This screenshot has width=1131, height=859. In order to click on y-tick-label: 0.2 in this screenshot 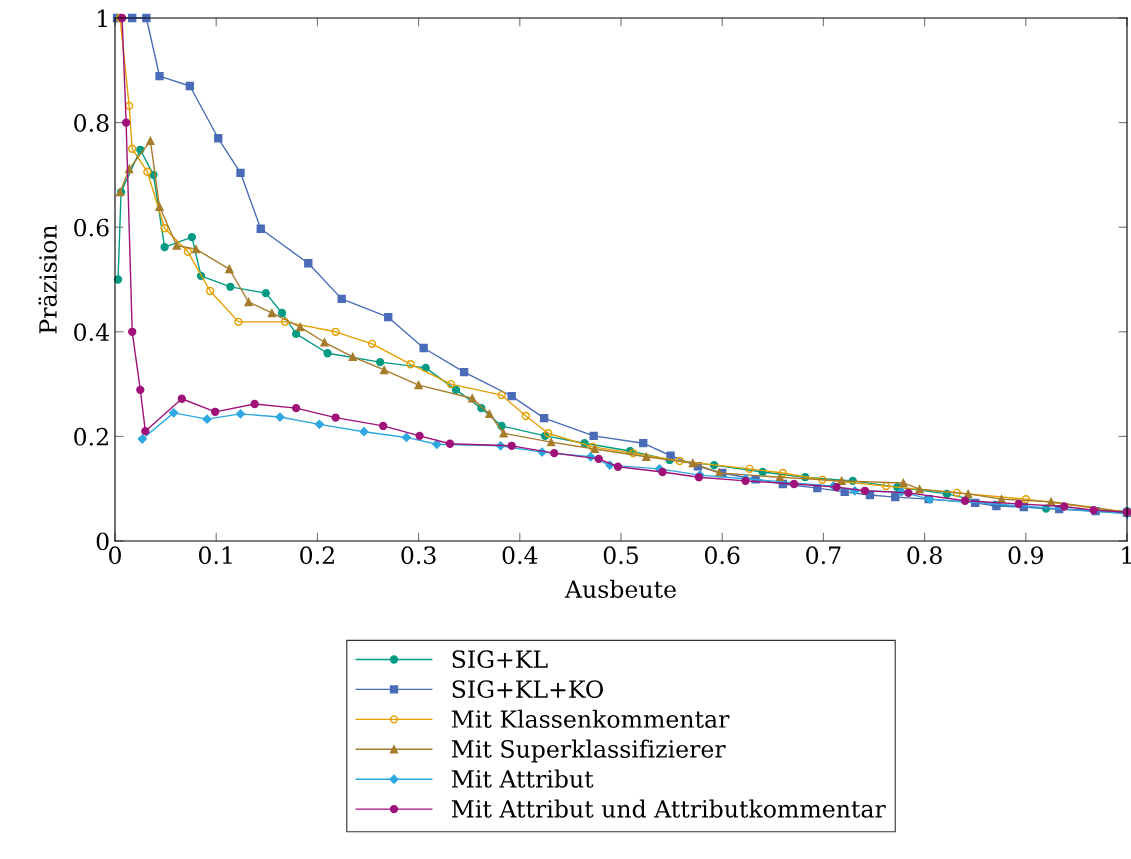, I will do `click(91, 436)`.